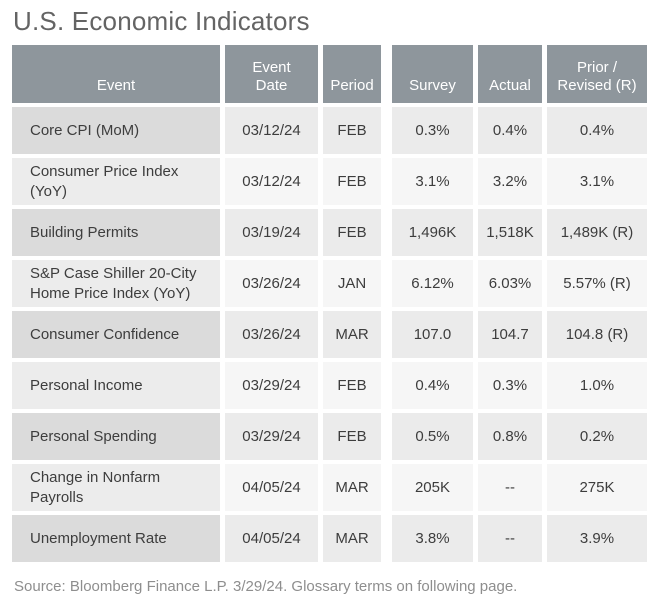 The width and height of the screenshot is (664, 601). I want to click on header-cell-event: Event, so click(116, 74).